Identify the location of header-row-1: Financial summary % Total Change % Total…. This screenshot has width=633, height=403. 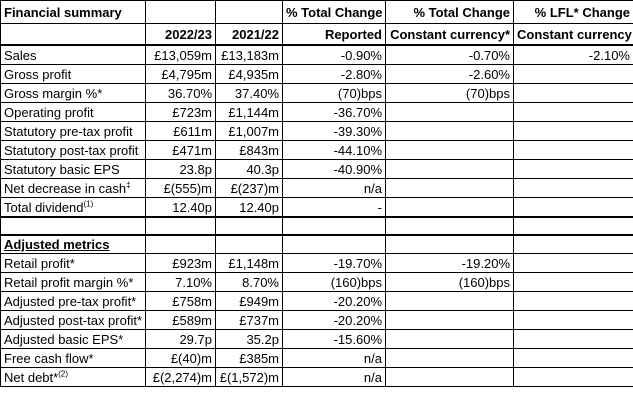
(316, 12).